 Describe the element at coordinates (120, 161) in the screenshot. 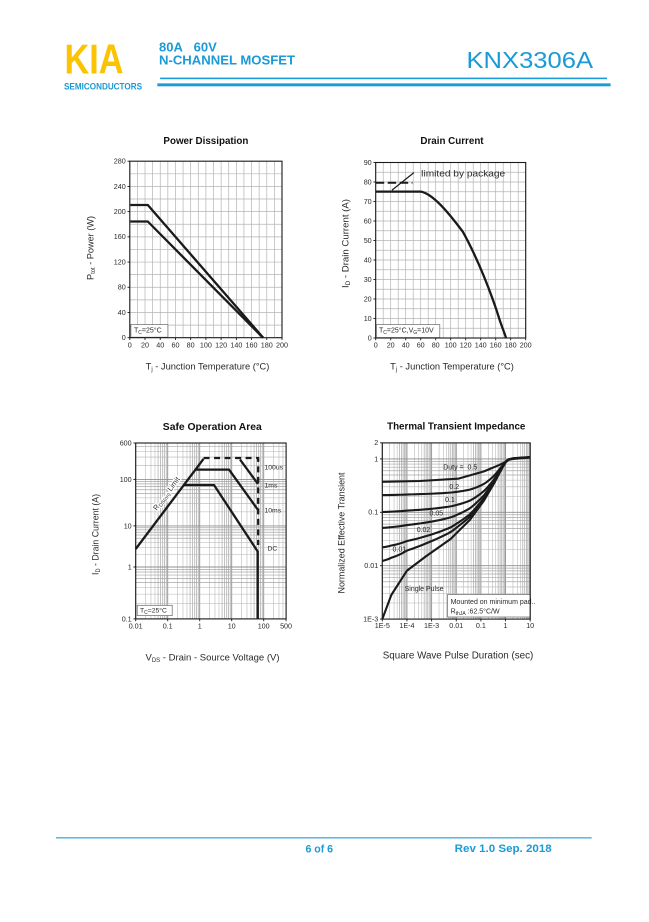

I see `svg-text: 280` at that location.